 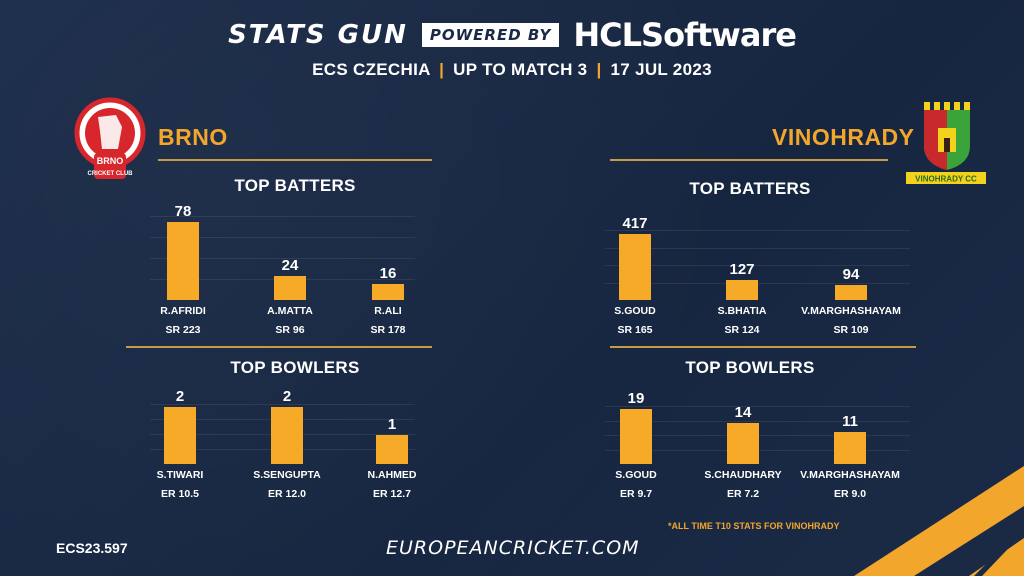 What do you see at coordinates (290, 288) in the screenshot?
I see `bar-amatta` at bounding box center [290, 288].